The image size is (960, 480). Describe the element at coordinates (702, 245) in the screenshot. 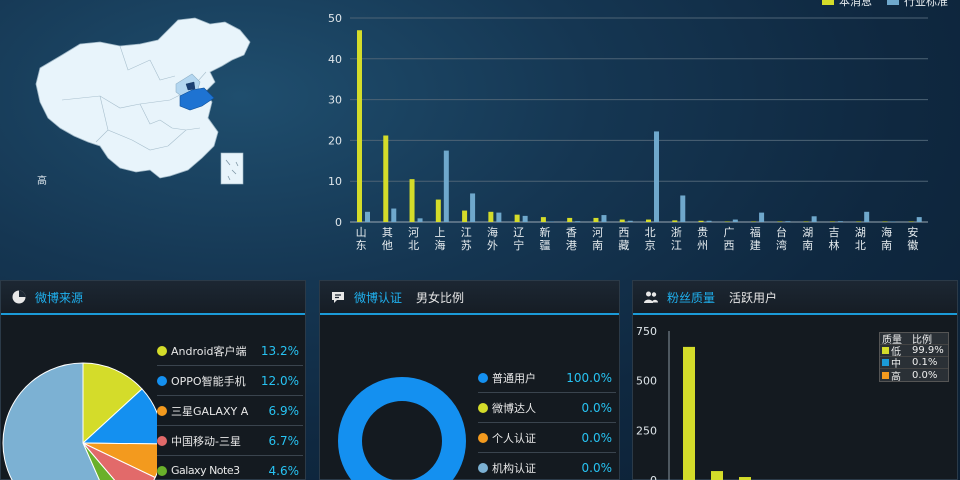

I see `x-tick-label: 州` at that location.